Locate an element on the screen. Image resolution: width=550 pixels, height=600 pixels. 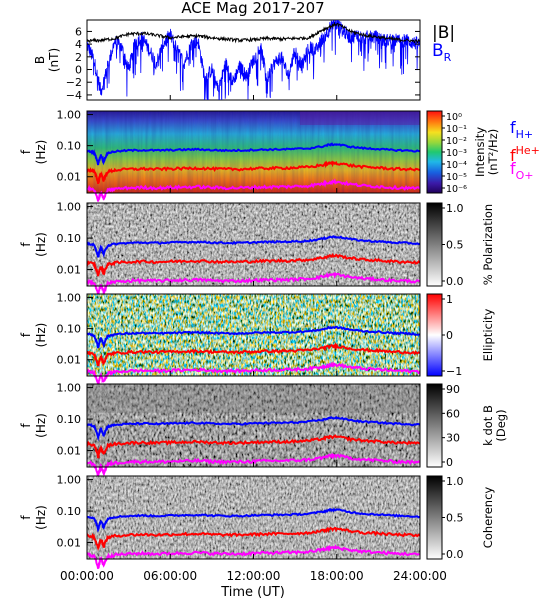
b-lines is located at coordinates (253, 60).